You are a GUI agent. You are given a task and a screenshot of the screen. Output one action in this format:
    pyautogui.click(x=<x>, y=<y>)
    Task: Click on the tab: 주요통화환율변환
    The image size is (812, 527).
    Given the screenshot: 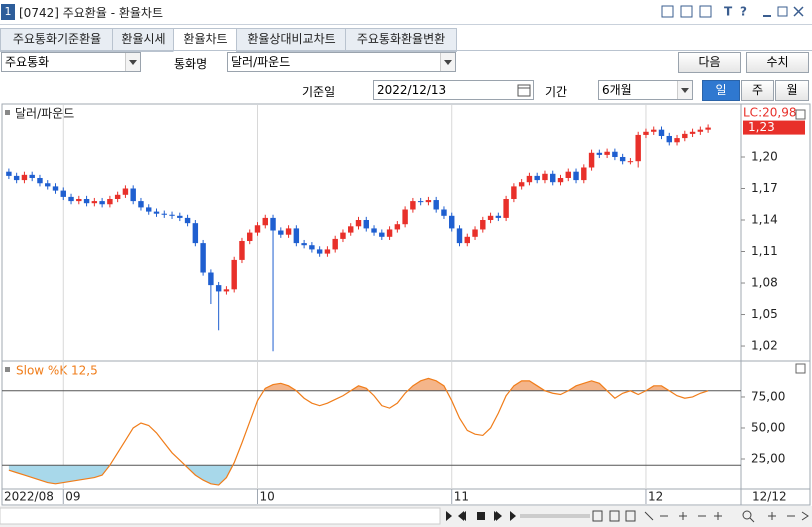 What is the action you would take?
    pyautogui.click(x=401, y=40)
    